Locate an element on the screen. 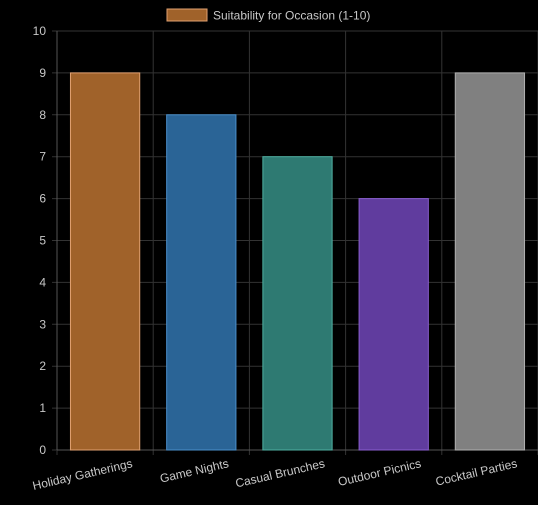 The height and width of the screenshot is (505, 538). y-tick-label: 9 is located at coordinates (42, 73).